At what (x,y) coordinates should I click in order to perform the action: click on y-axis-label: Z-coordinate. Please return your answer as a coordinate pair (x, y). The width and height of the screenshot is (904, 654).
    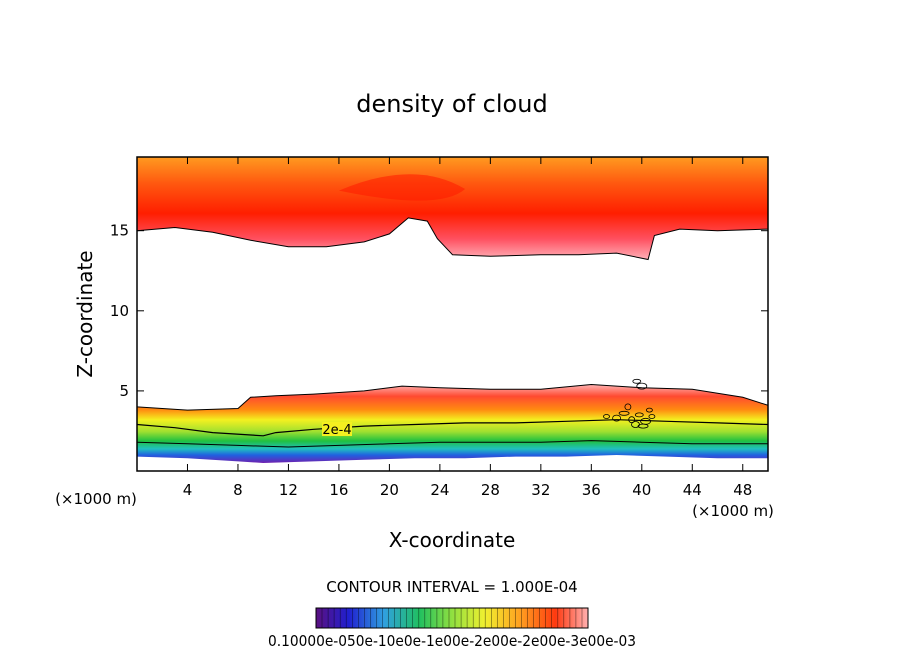
    Looking at the image, I should click on (85, 313).